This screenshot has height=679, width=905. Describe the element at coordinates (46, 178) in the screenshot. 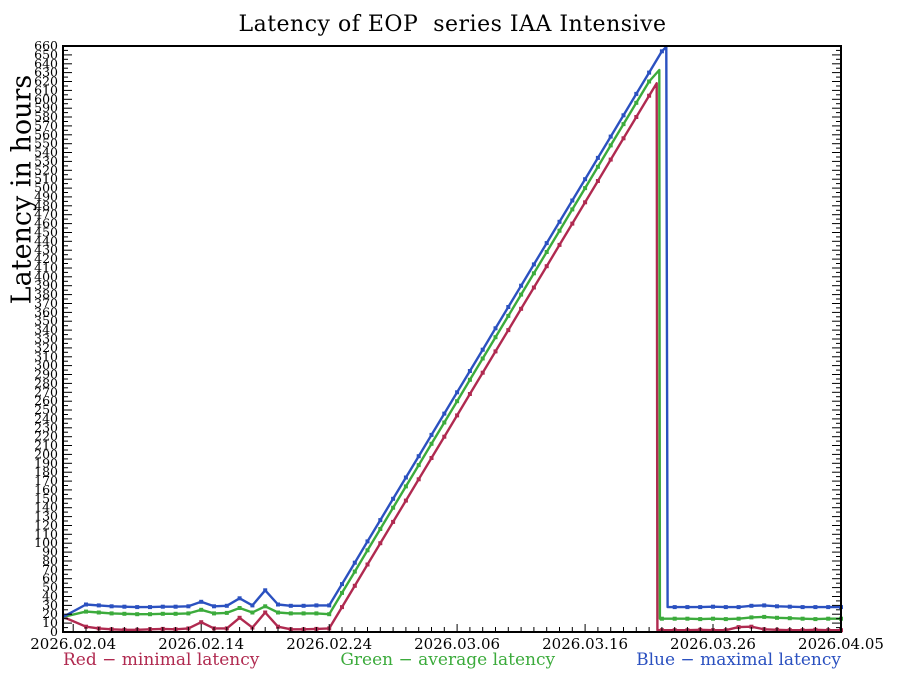

I see `svg-text: 510` at that location.